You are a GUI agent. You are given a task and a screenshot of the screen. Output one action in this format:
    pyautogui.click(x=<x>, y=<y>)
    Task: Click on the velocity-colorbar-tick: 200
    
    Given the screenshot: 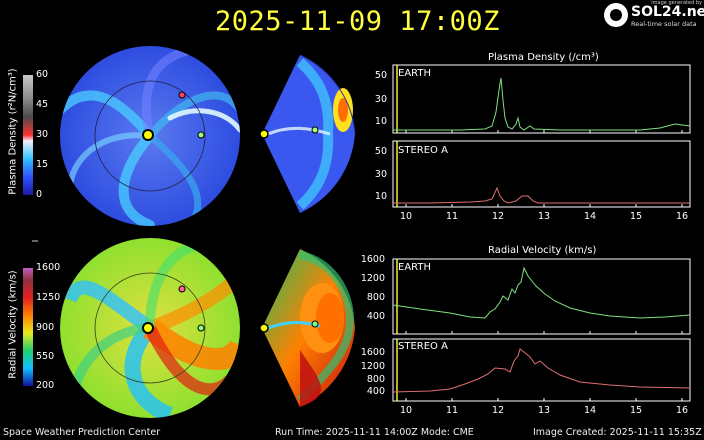 What is the action you would take?
    pyautogui.click(x=45, y=385)
    